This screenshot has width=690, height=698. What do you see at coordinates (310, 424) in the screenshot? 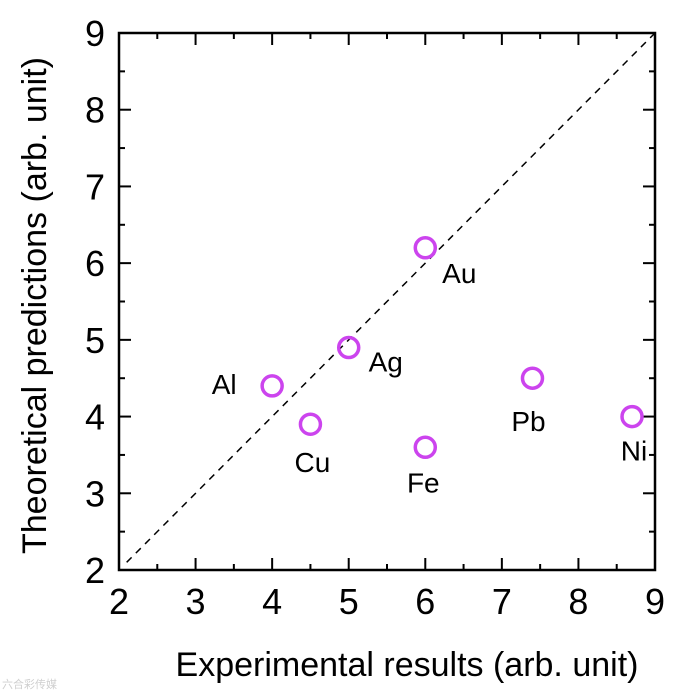
I see `data-point-cu` at bounding box center [310, 424].